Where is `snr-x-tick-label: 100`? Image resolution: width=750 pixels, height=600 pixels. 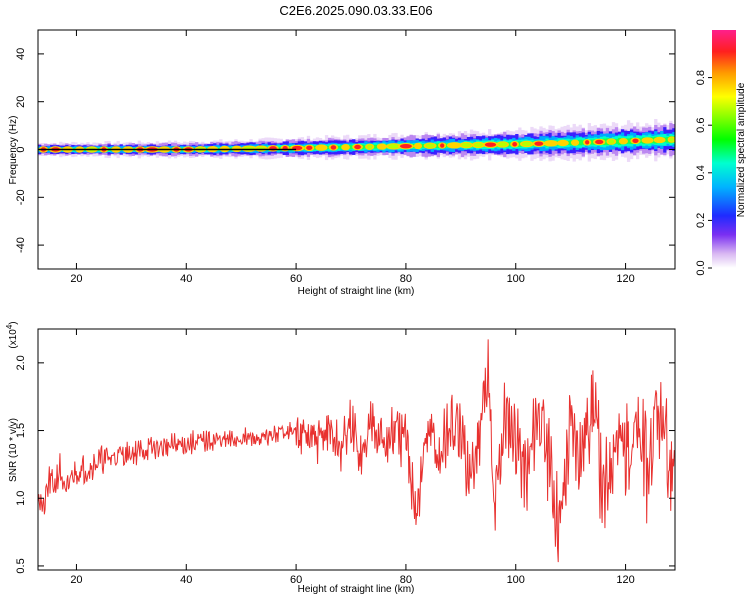
snr-x-tick-label: 100 is located at coordinates (516, 580).